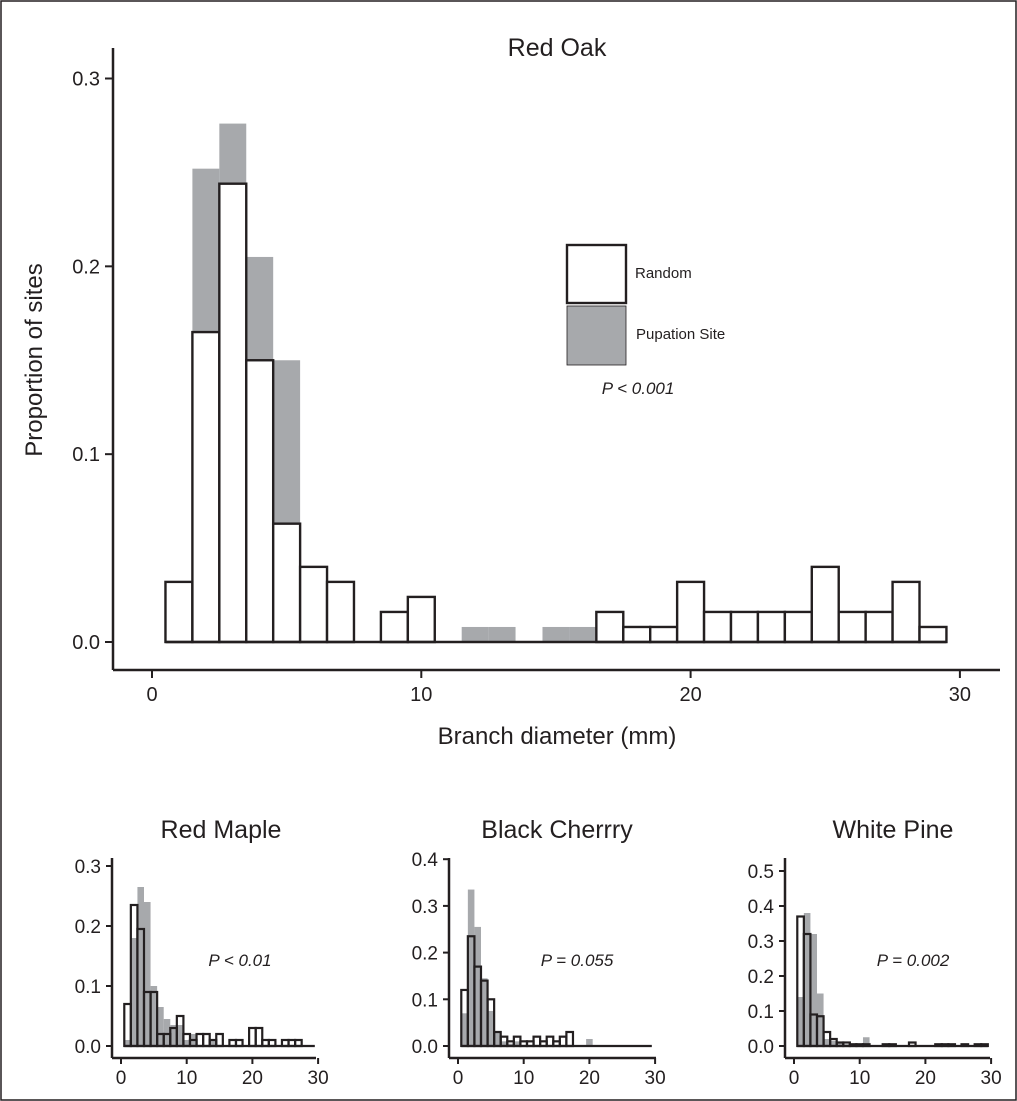  Describe the element at coordinates (556, 968) in the screenshot. I see `black-cherry-bars` at that location.